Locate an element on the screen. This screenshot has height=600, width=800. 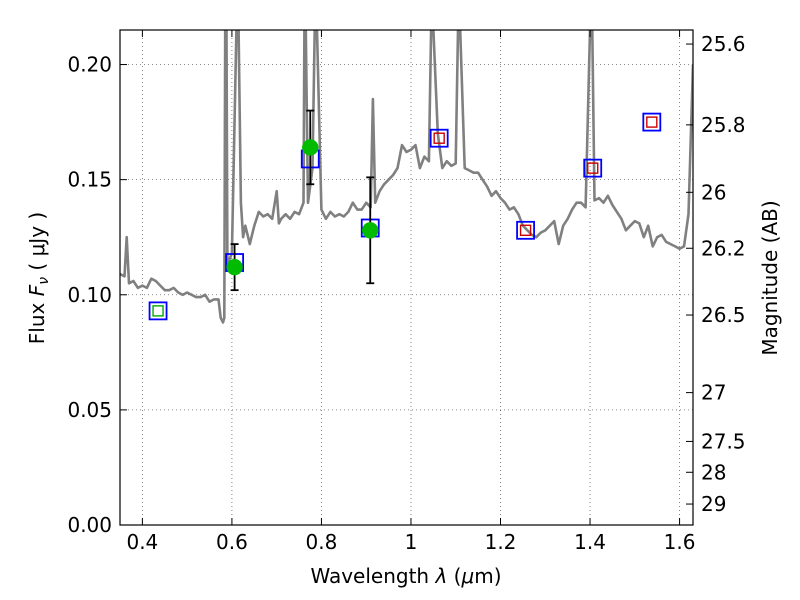
x-tick-label: 1 is located at coordinates (411, 542).